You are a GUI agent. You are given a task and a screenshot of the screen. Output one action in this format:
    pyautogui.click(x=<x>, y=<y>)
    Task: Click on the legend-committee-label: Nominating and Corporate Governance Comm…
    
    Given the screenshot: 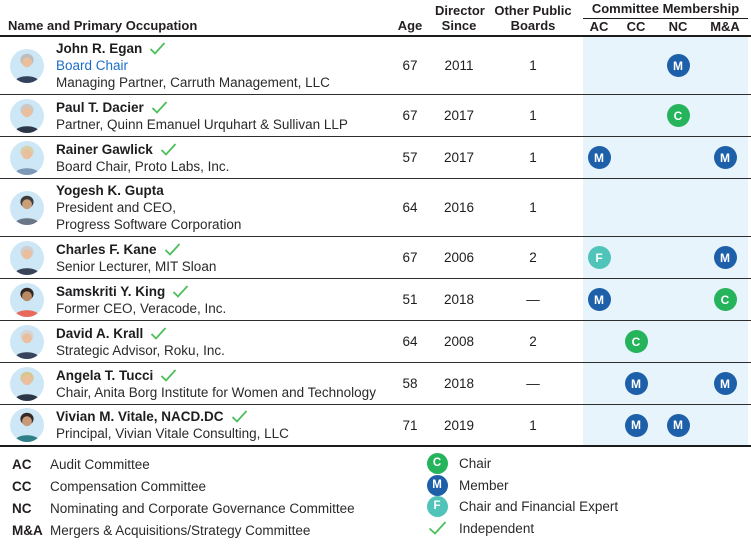 What is the action you would take?
    pyautogui.click(x=202, y=508)
    